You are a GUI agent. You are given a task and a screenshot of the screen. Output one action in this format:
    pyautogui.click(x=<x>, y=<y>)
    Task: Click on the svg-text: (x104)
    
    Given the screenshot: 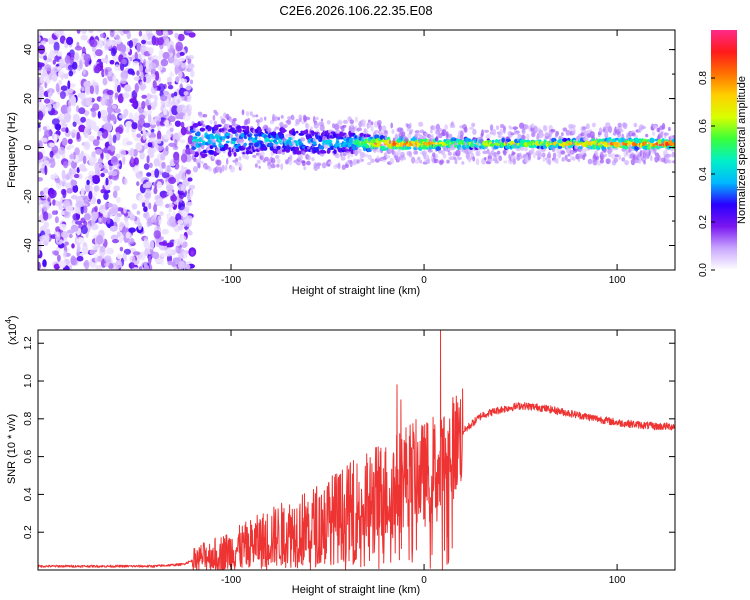 What is the action you would take?
    pyautogui.click(x=11, y=330)
    